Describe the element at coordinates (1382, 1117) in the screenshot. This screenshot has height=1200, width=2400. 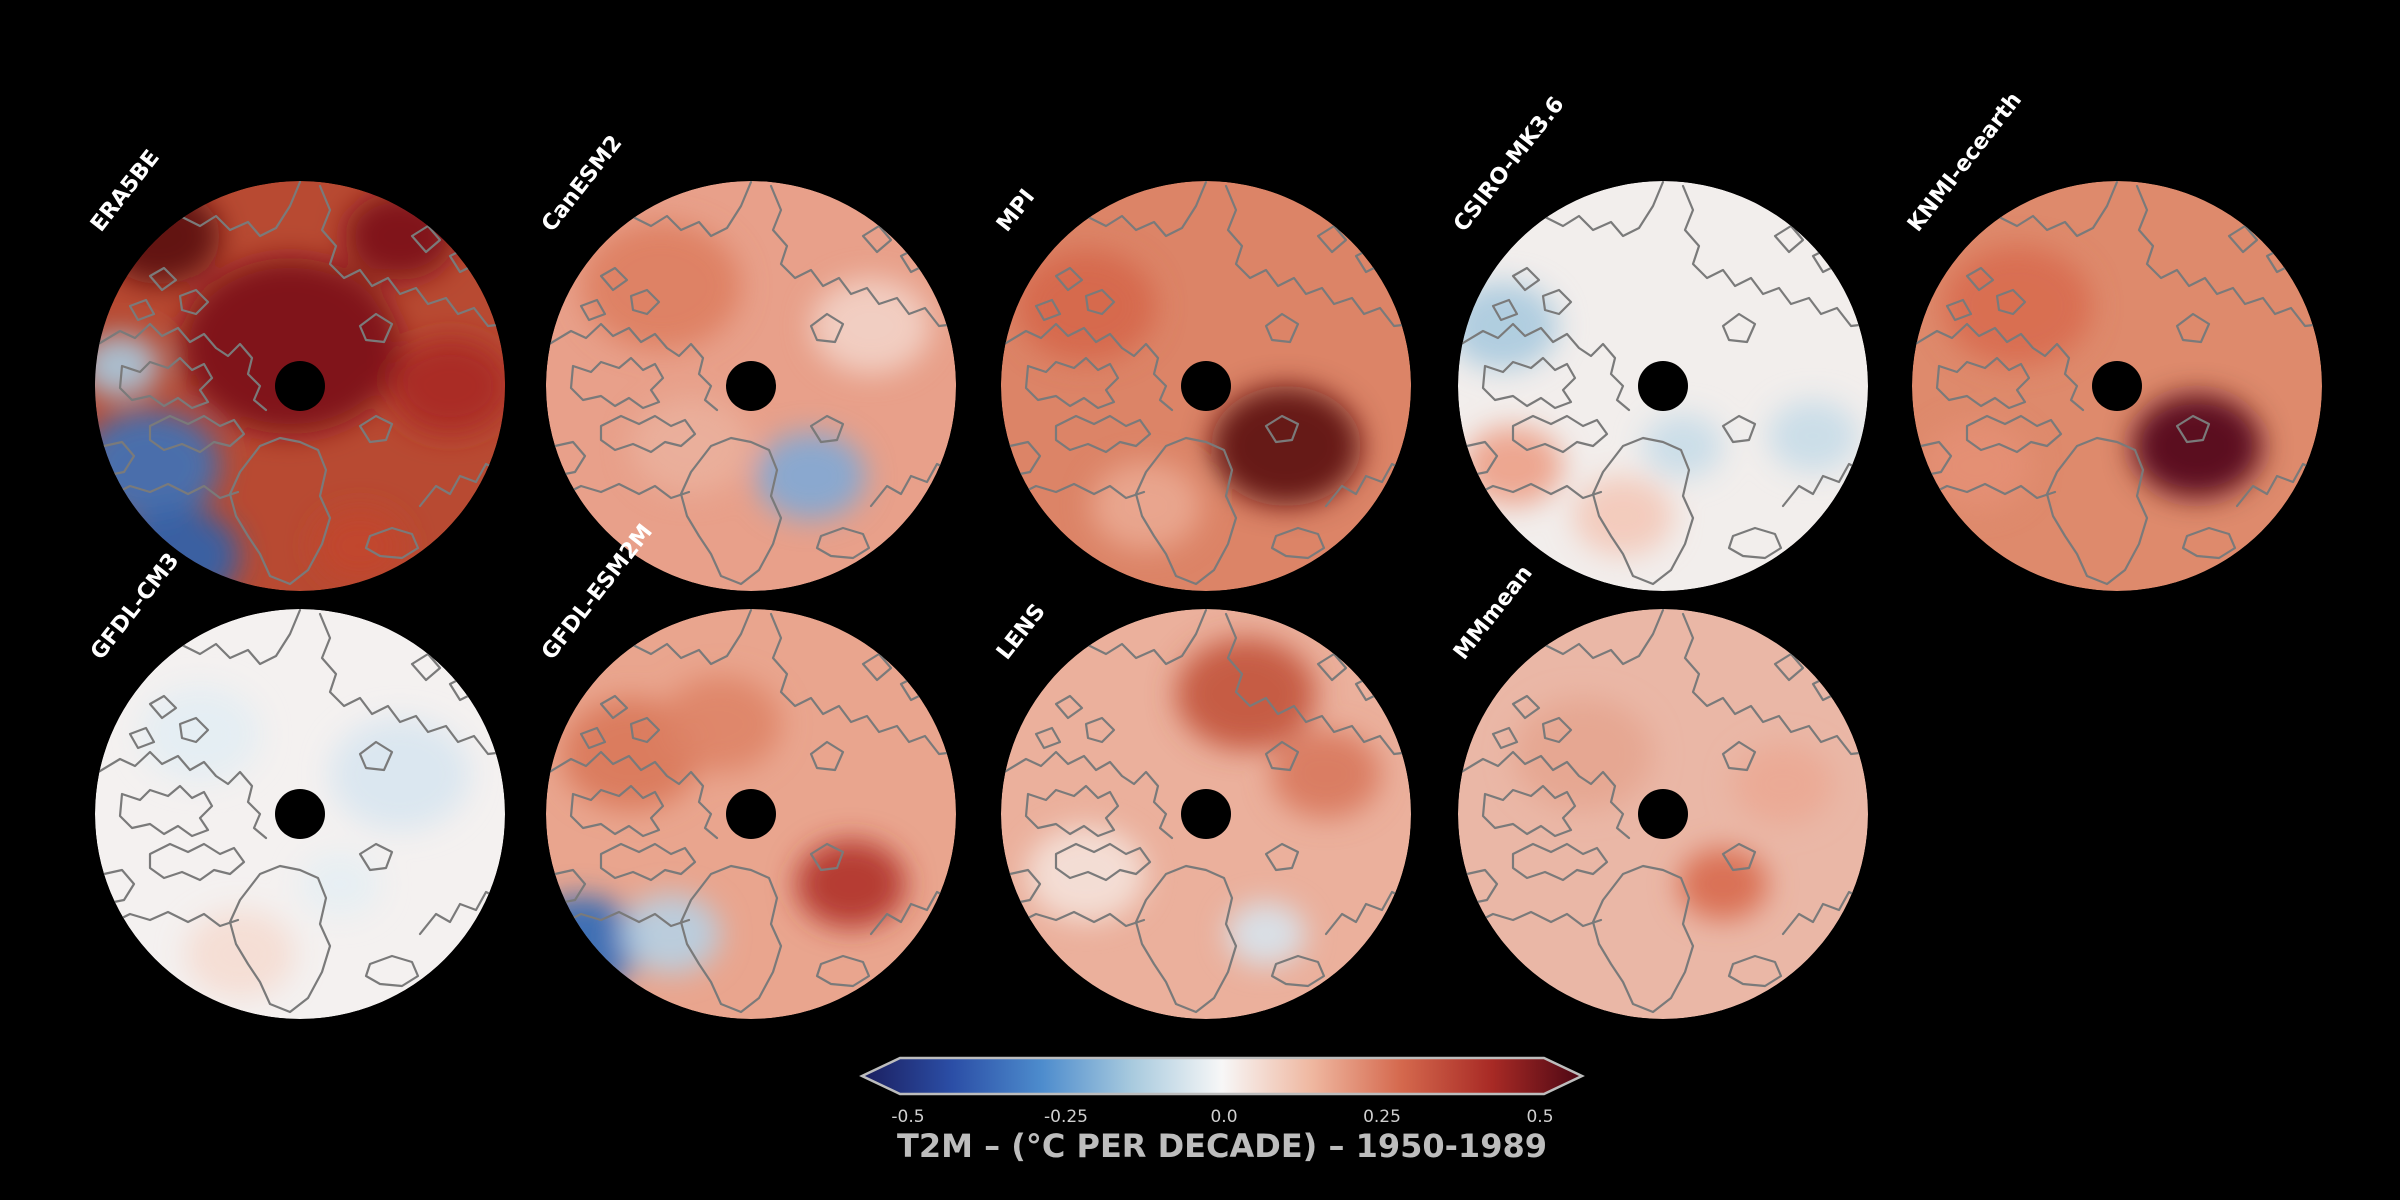
I see `colorbar-tick-label: 0.25` at that location.